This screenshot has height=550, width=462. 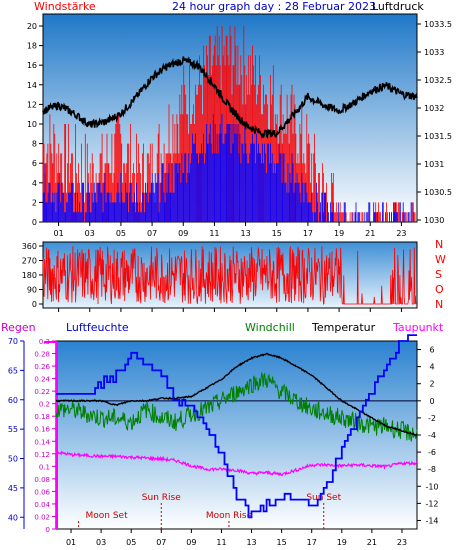 I want to click on temp-y-tick-label: -4, so click(x=432, y=435).